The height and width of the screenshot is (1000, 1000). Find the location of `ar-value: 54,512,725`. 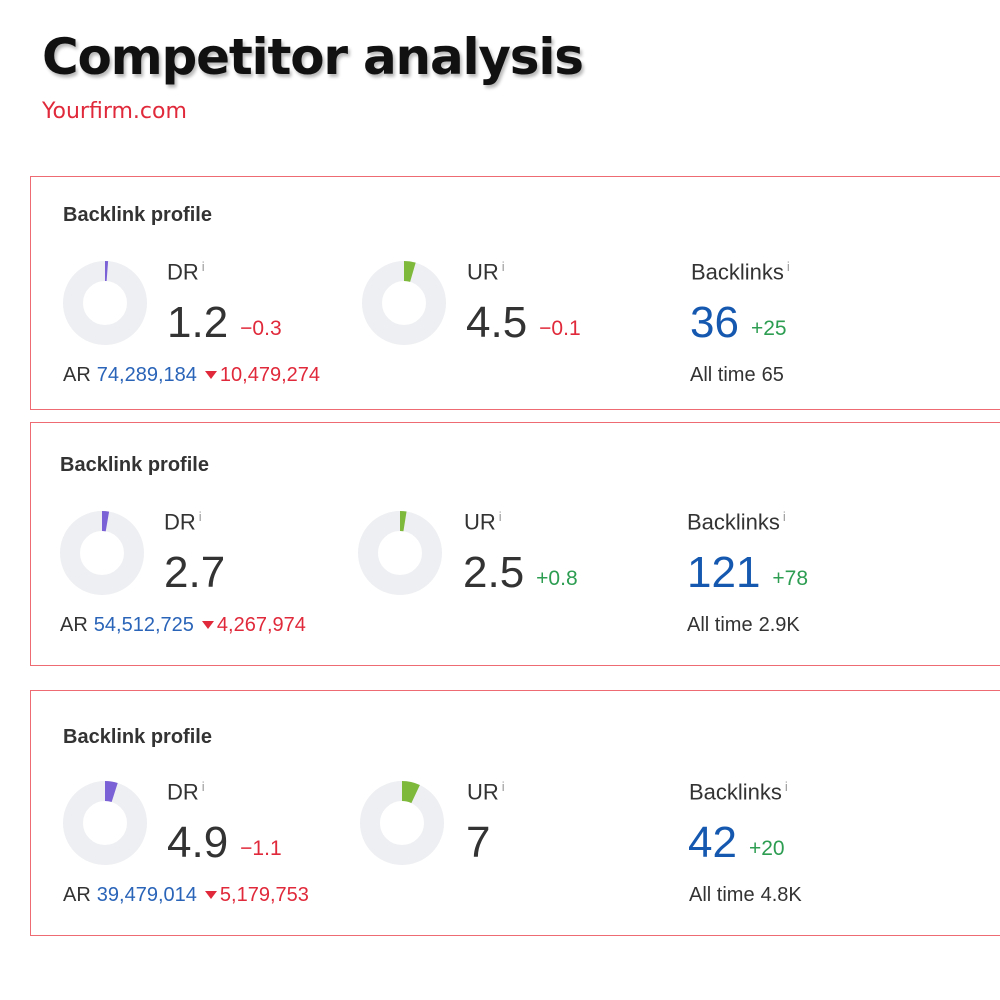

ar-value: 54,512,725 is located at coordinates (143, 625).